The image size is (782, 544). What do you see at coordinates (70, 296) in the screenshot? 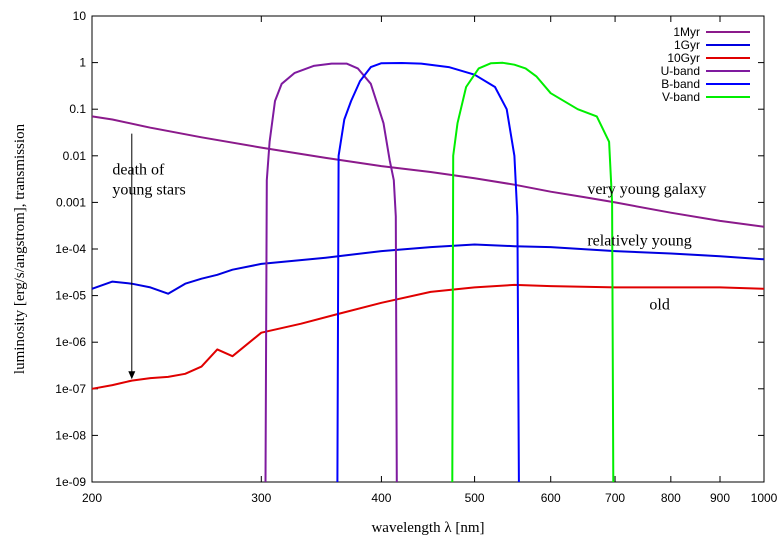
I see `y-tick-label: 1e-05` at bounding box center [70, 296].